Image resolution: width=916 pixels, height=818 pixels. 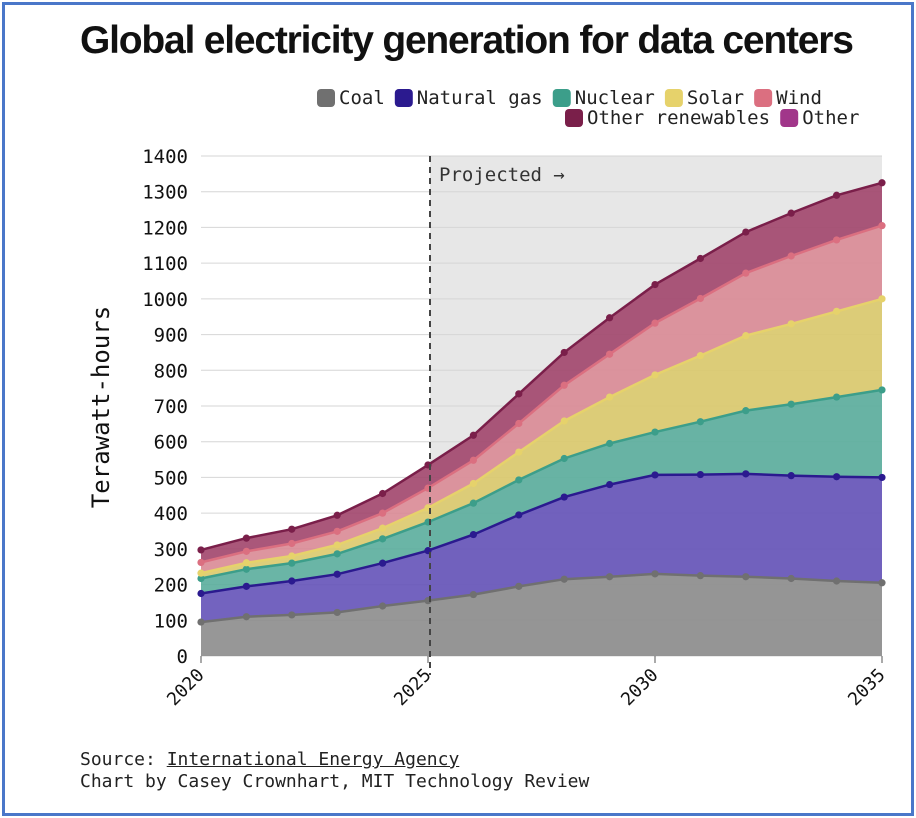 What do you see at coordinates (165, 300) in the screenshot?
I see `y-tick-label: 1000` at bounding box center [165, 300].